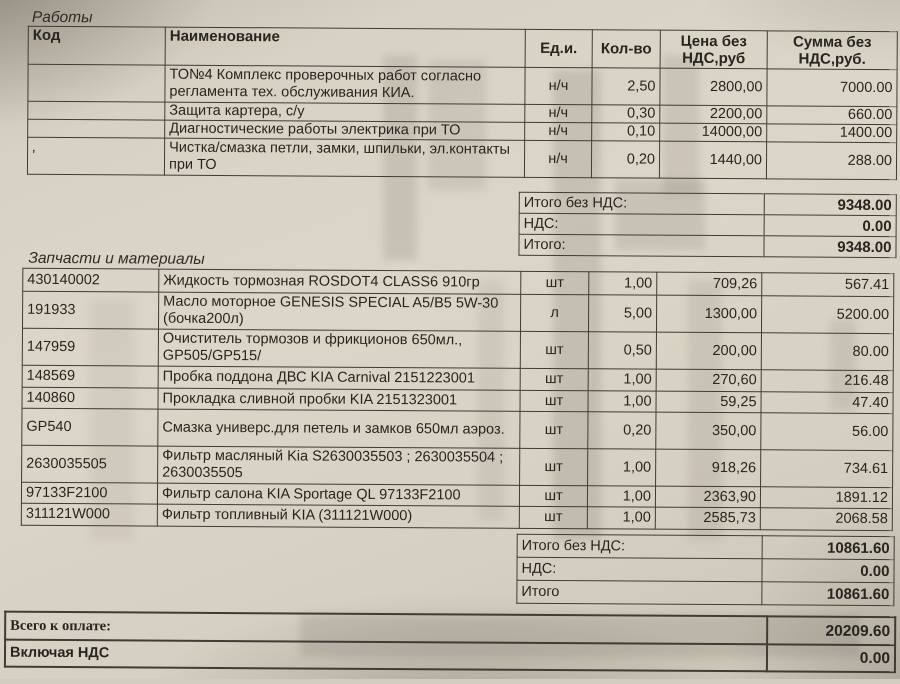  Describe the element at coordinates (554, 313) in the screenshot. I see `part-unit: л` at that location.